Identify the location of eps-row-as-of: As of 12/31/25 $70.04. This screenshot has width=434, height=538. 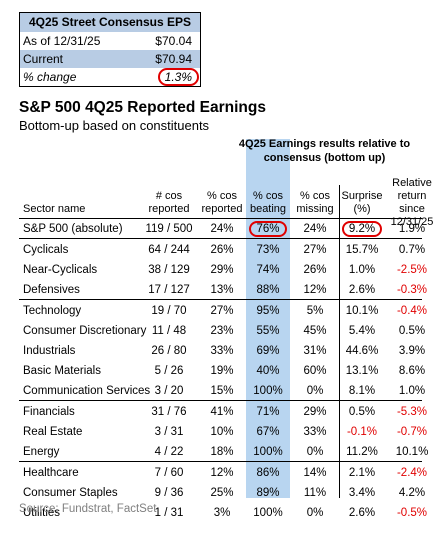
(110, 41).